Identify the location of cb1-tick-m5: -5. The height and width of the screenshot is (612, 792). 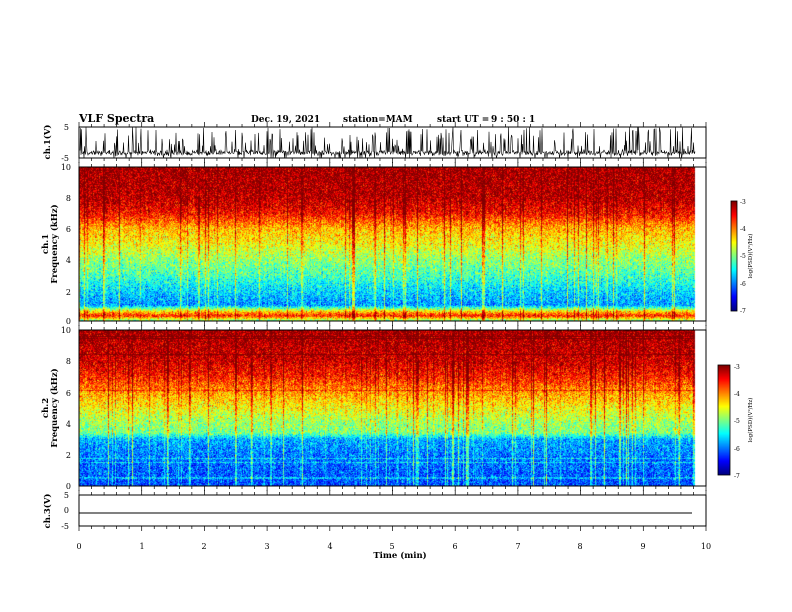
(743, 256).